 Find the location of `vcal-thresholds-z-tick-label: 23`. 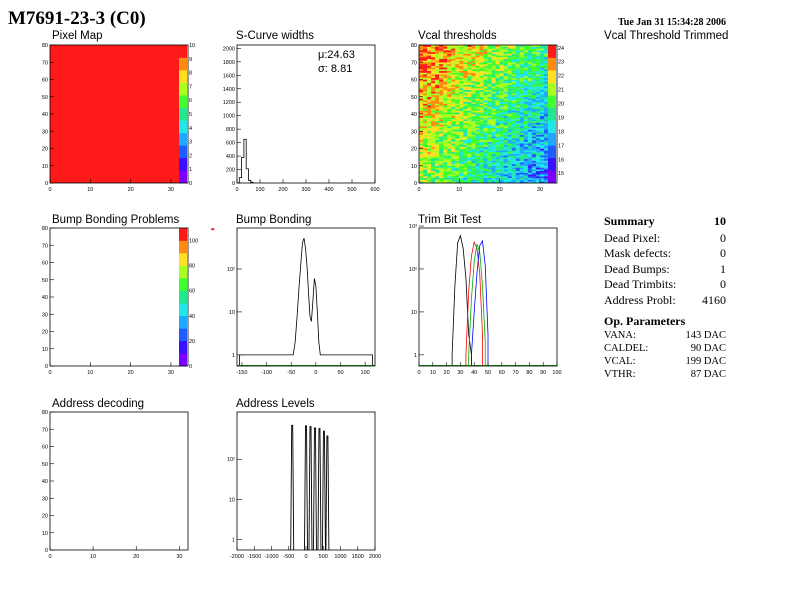

vcal-thresholds-z-tick-label: 23 is located at coordinates (561, 63).